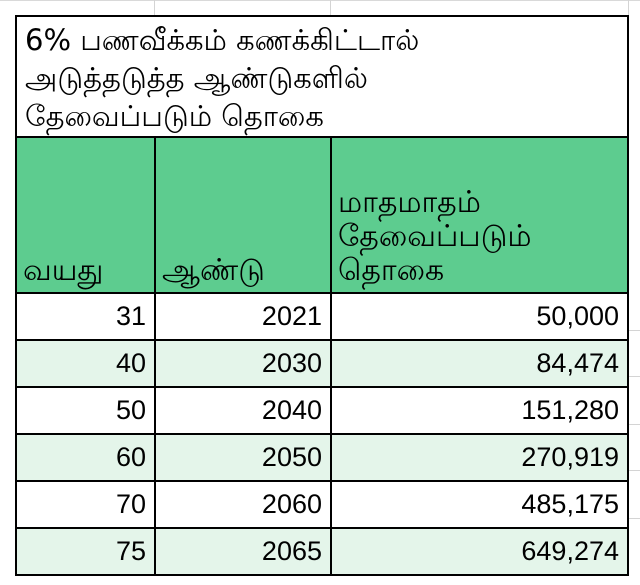  I want to click on table-row: 70 2060 485,175, so click(322, 504).